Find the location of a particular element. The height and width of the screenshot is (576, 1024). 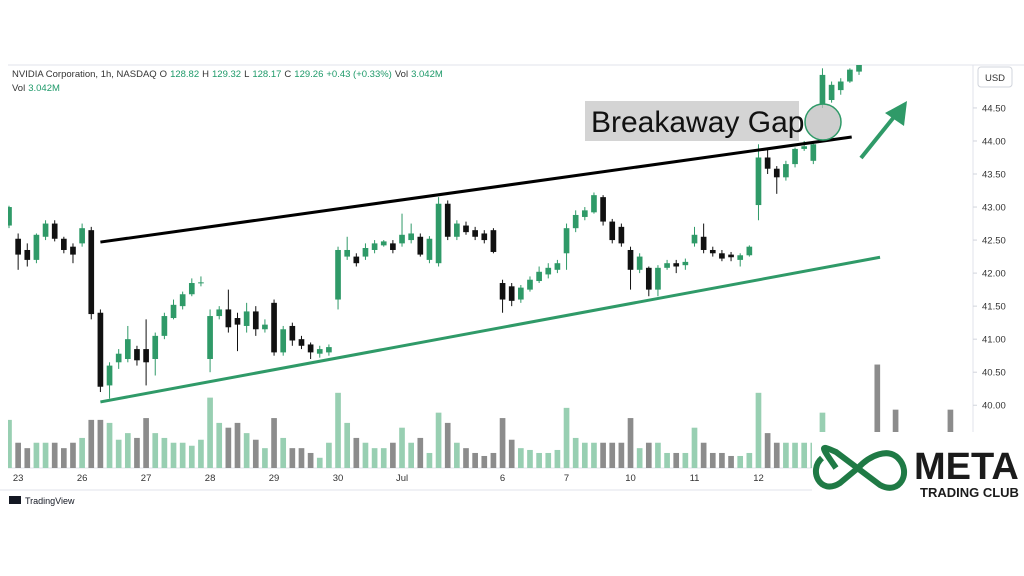

x-tick-label: 7 is located at coordinates (566, 478).